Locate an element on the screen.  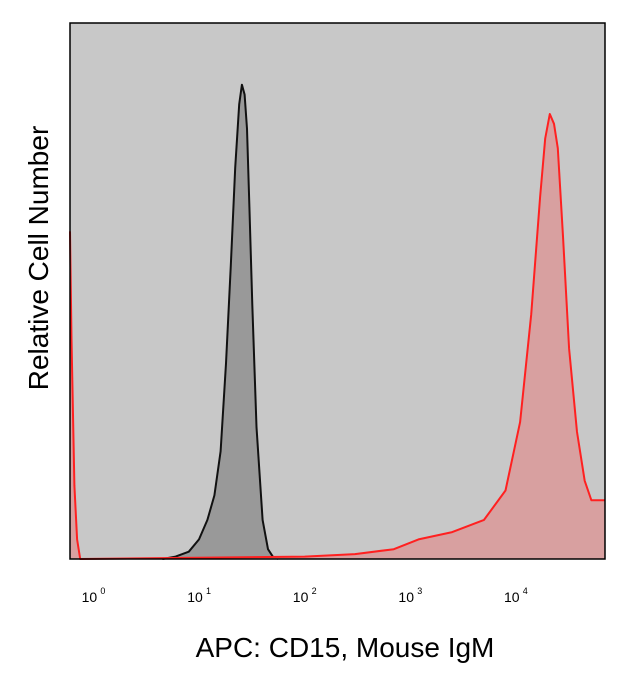
x-tick-label-2: 10 is located at coordinates (301, 597).